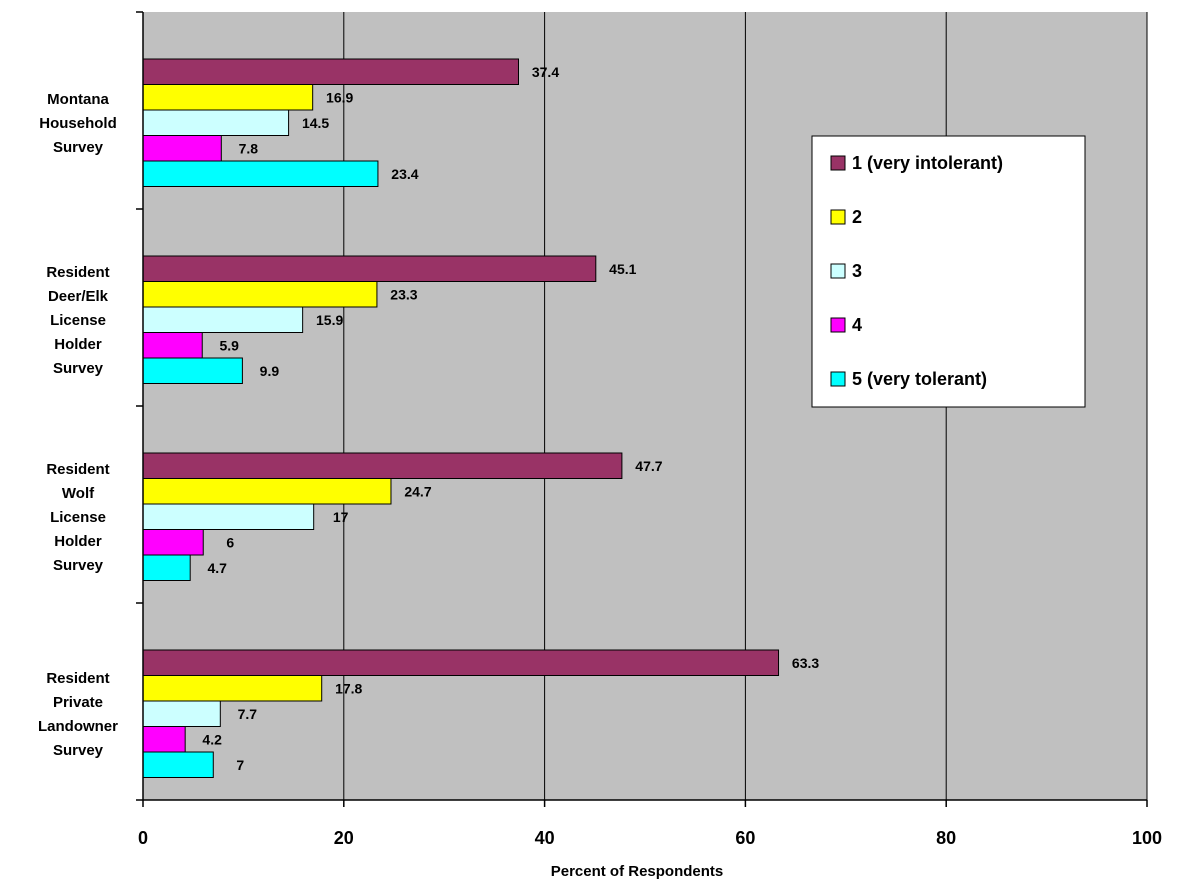 Image resolution: width=1177 pixels, height=893 pixels. What do you see at coordinates (77, 517) in the screenshot?
I see `category-label: Resident Wolf License Holder Survey` at bounding box center [77, 517].